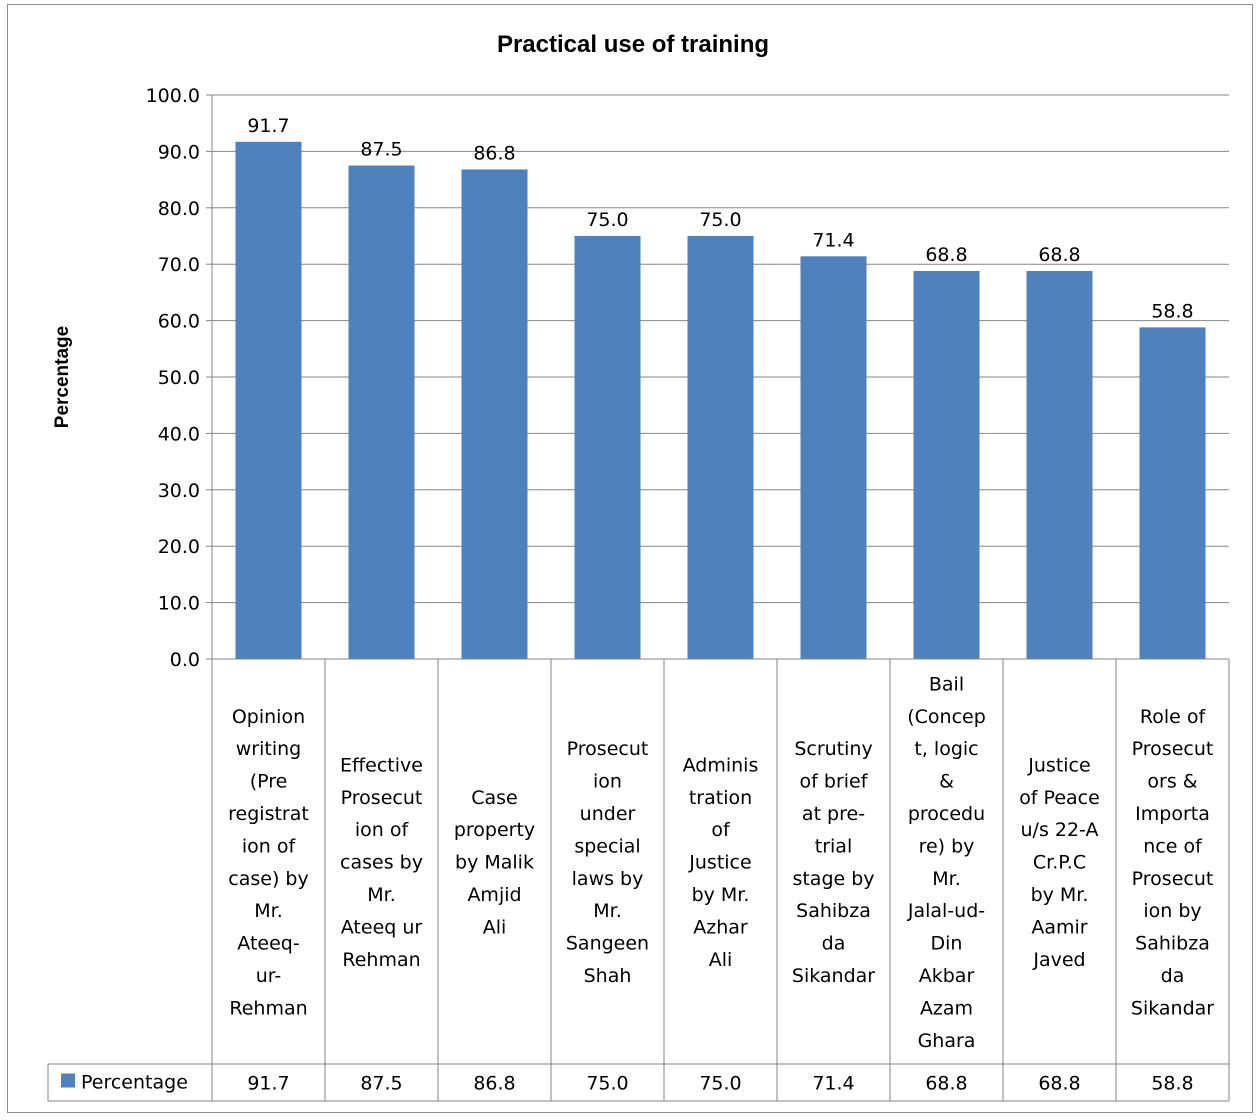  Describe the element at coordinates (382, 927) in the screenshot. I see `category-label: Ateeq ur` at that location.